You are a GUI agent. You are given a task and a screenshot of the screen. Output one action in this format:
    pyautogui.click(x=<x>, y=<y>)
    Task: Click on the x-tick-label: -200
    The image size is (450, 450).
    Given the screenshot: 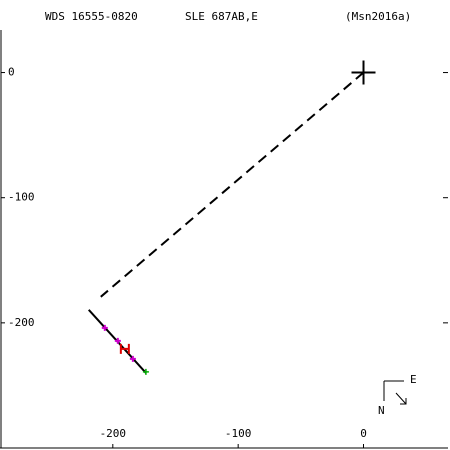 What is the action you would take?
    pyautogui.click(x=113, y=433)
    